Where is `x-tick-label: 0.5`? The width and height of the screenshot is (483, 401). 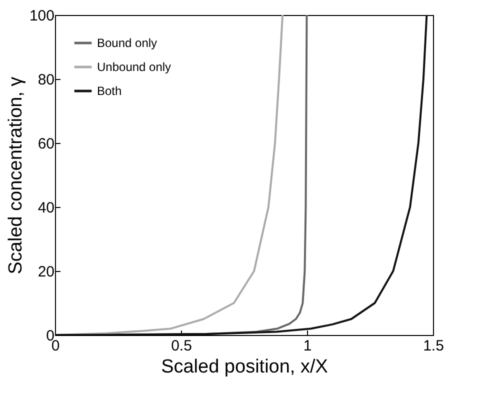 x-tick-label: 0.5 is located at coordinates (181, 346).